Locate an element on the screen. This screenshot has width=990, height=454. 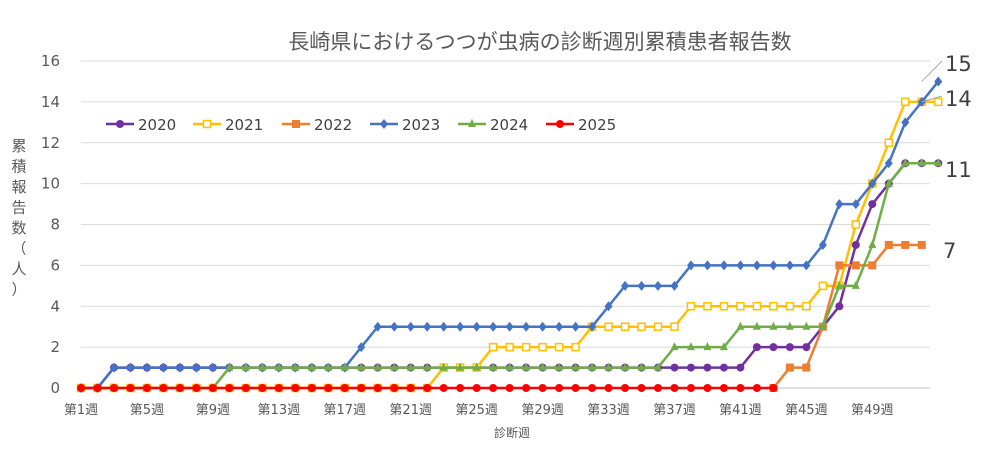
y-tick-label: 8 is located at coordinates (55, 225).